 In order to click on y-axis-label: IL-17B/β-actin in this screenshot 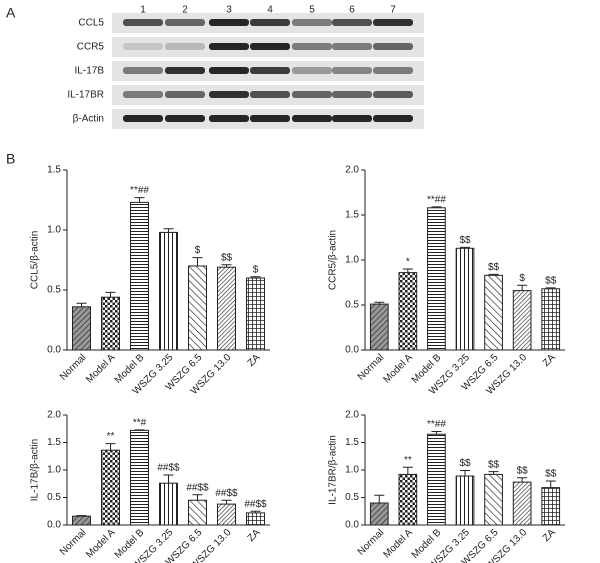, I will do `click(35, 470)`.